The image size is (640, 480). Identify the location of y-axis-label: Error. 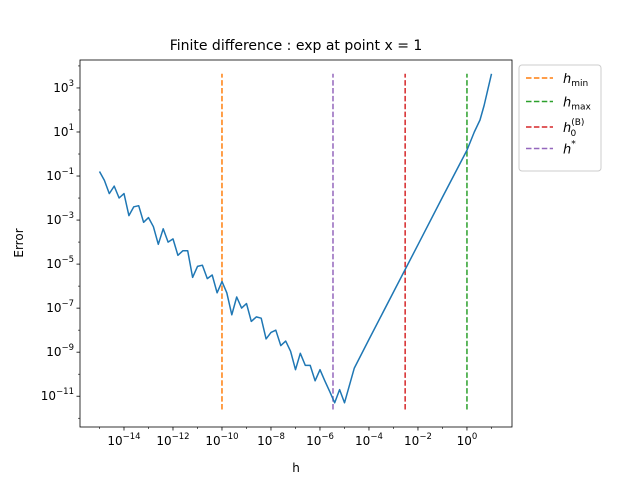
(19, 242).